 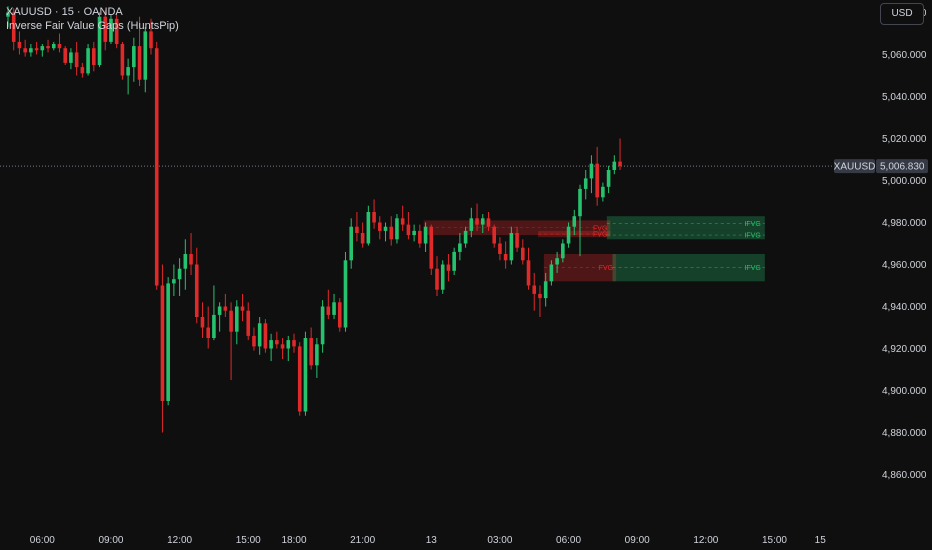 I want to click on currency-button: USD, so click(x=902, y=14).